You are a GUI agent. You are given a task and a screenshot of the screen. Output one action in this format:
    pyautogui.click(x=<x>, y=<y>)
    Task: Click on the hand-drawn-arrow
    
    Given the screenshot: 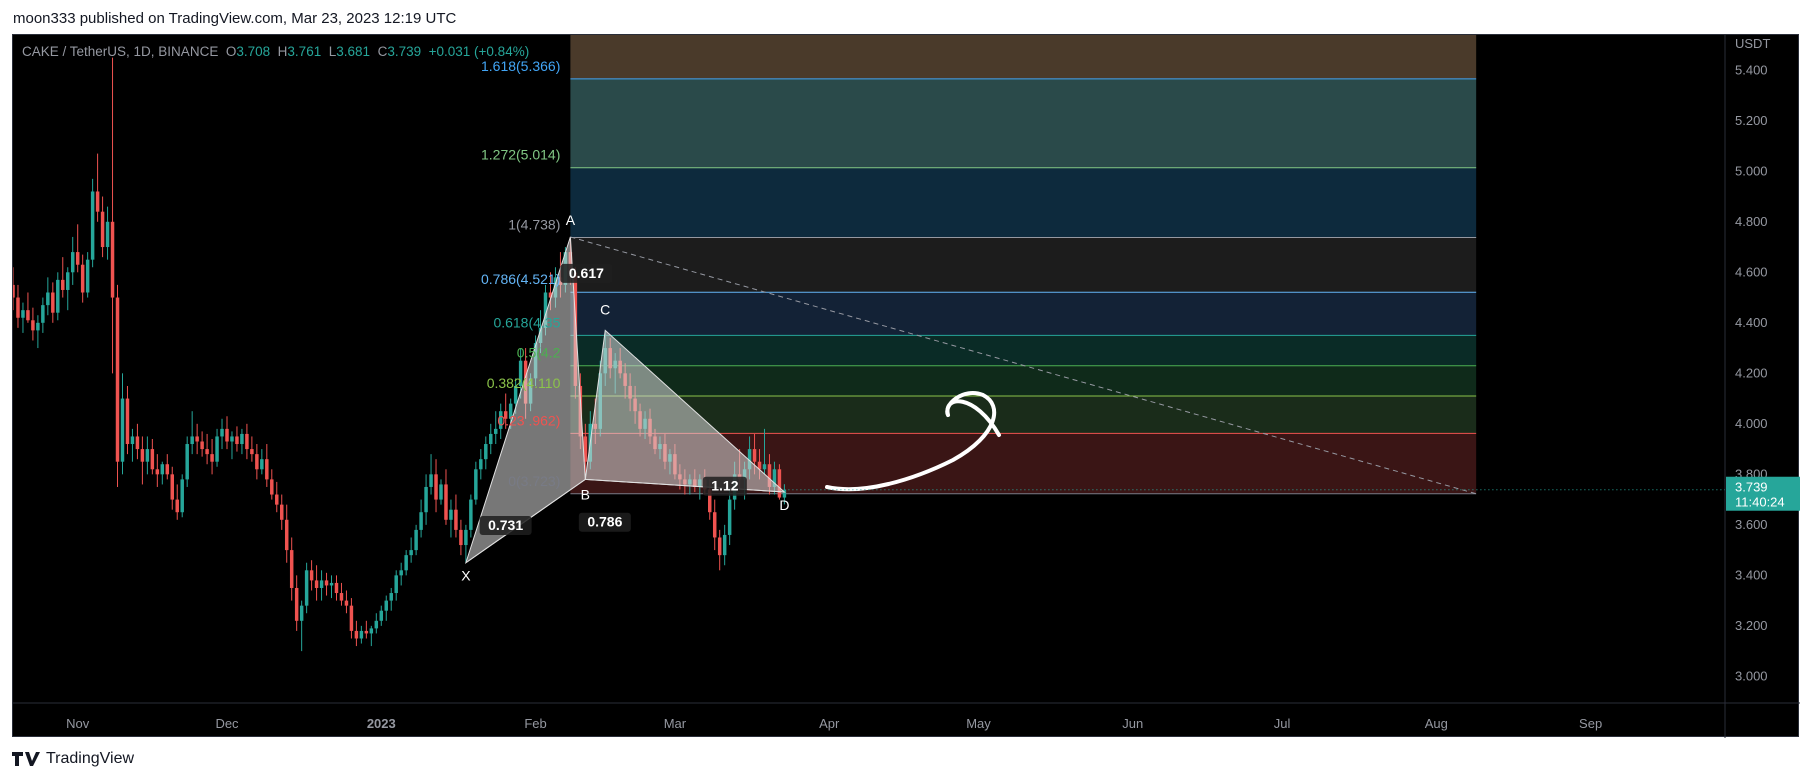 What is the action you would take?
    pyautogui.click(x=913, y=441)
    